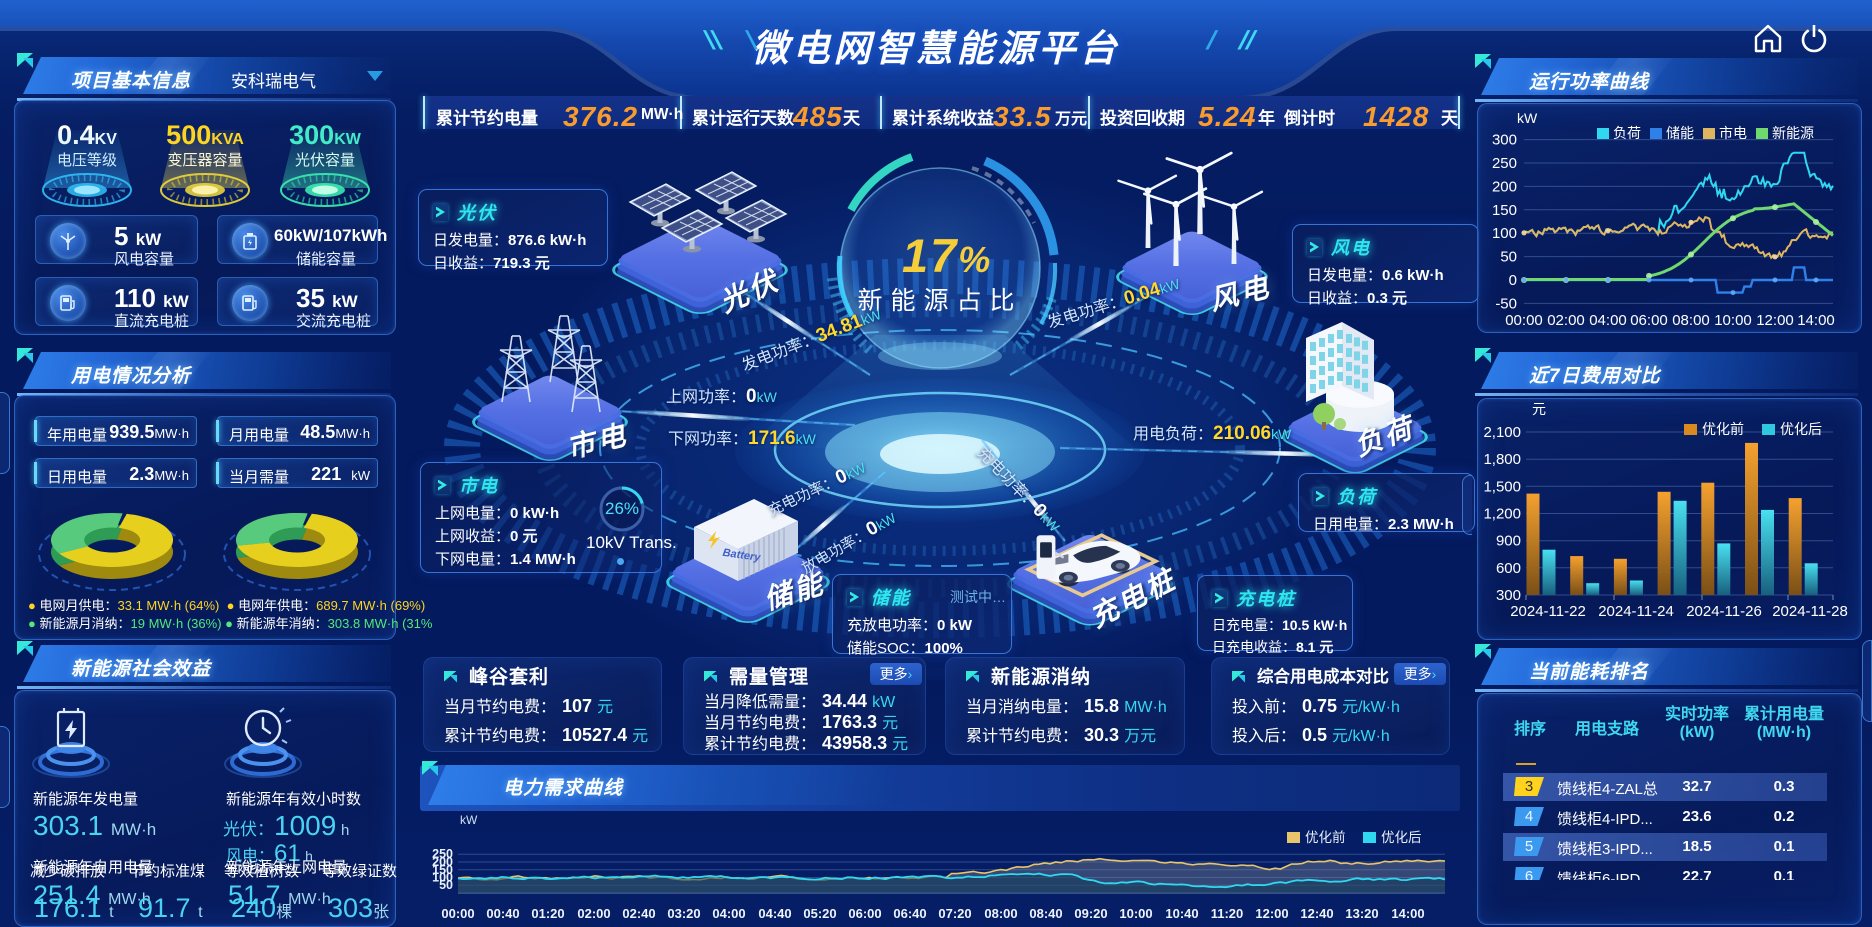 The height and width of the screenshot is (927, 1872). Describe the element at coordinates (1316, 913) in the screenshot. I see `svg-text: 12:40` at that location.